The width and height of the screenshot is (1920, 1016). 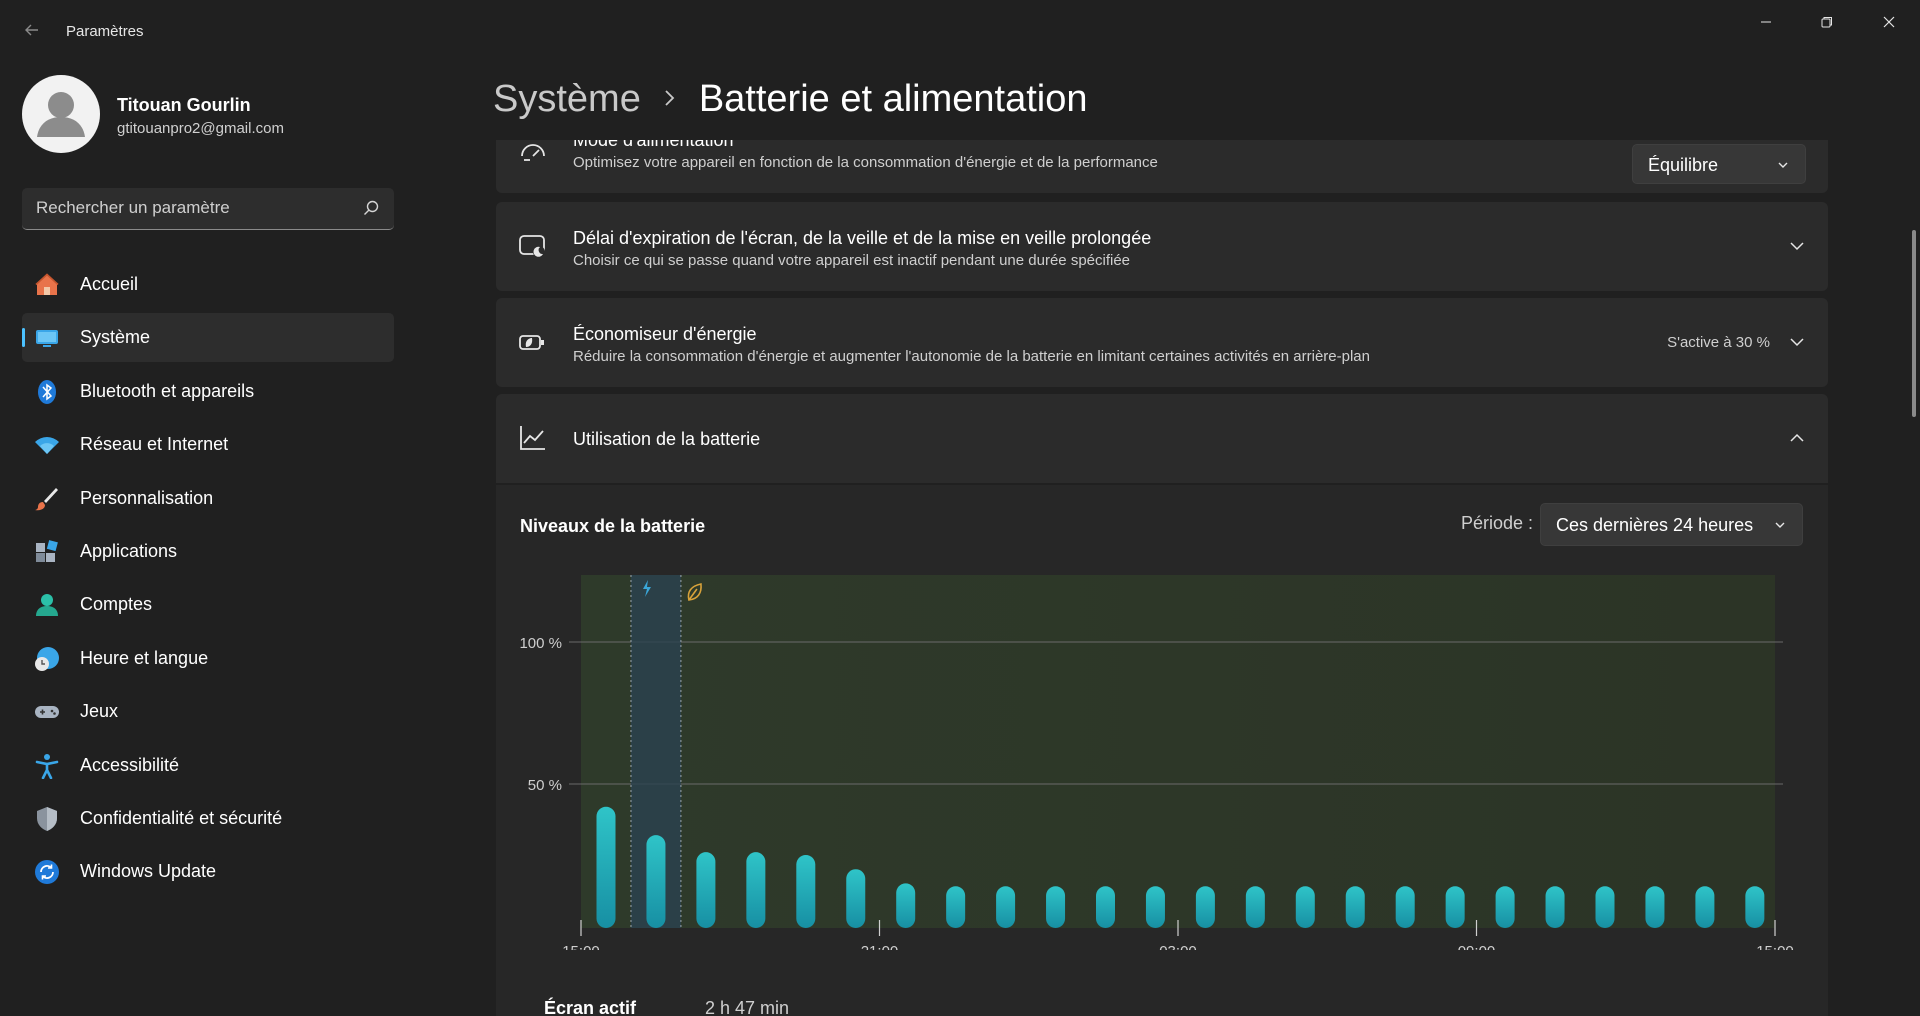 What do you see at coordinates (1766, 22) in the screenshot?
I see `minimize-button` at bounding box center [1766, 22].